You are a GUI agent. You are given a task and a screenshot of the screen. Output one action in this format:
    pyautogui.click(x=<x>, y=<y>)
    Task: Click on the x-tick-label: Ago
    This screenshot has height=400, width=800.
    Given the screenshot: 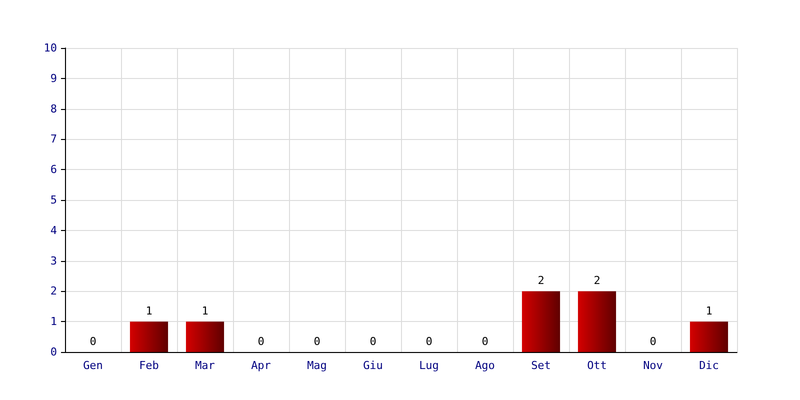 What is the action you would take?
    pyautogui.click(x=485, y=365)
    